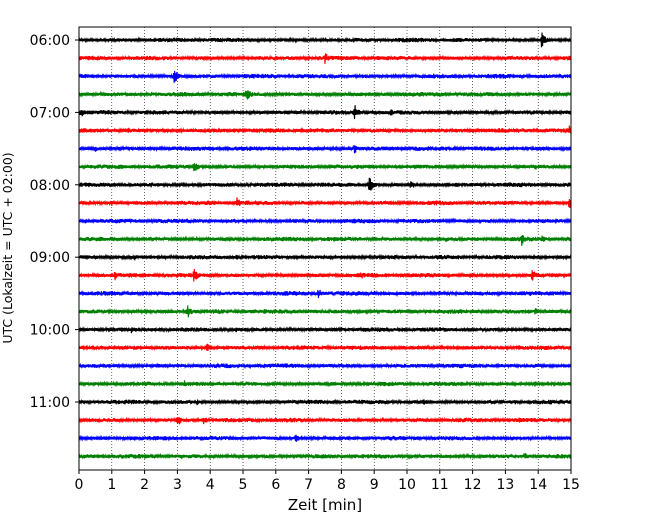 The image size is (650, 524). I want to click on y-tick-label: 08:00, so click(50, 186).